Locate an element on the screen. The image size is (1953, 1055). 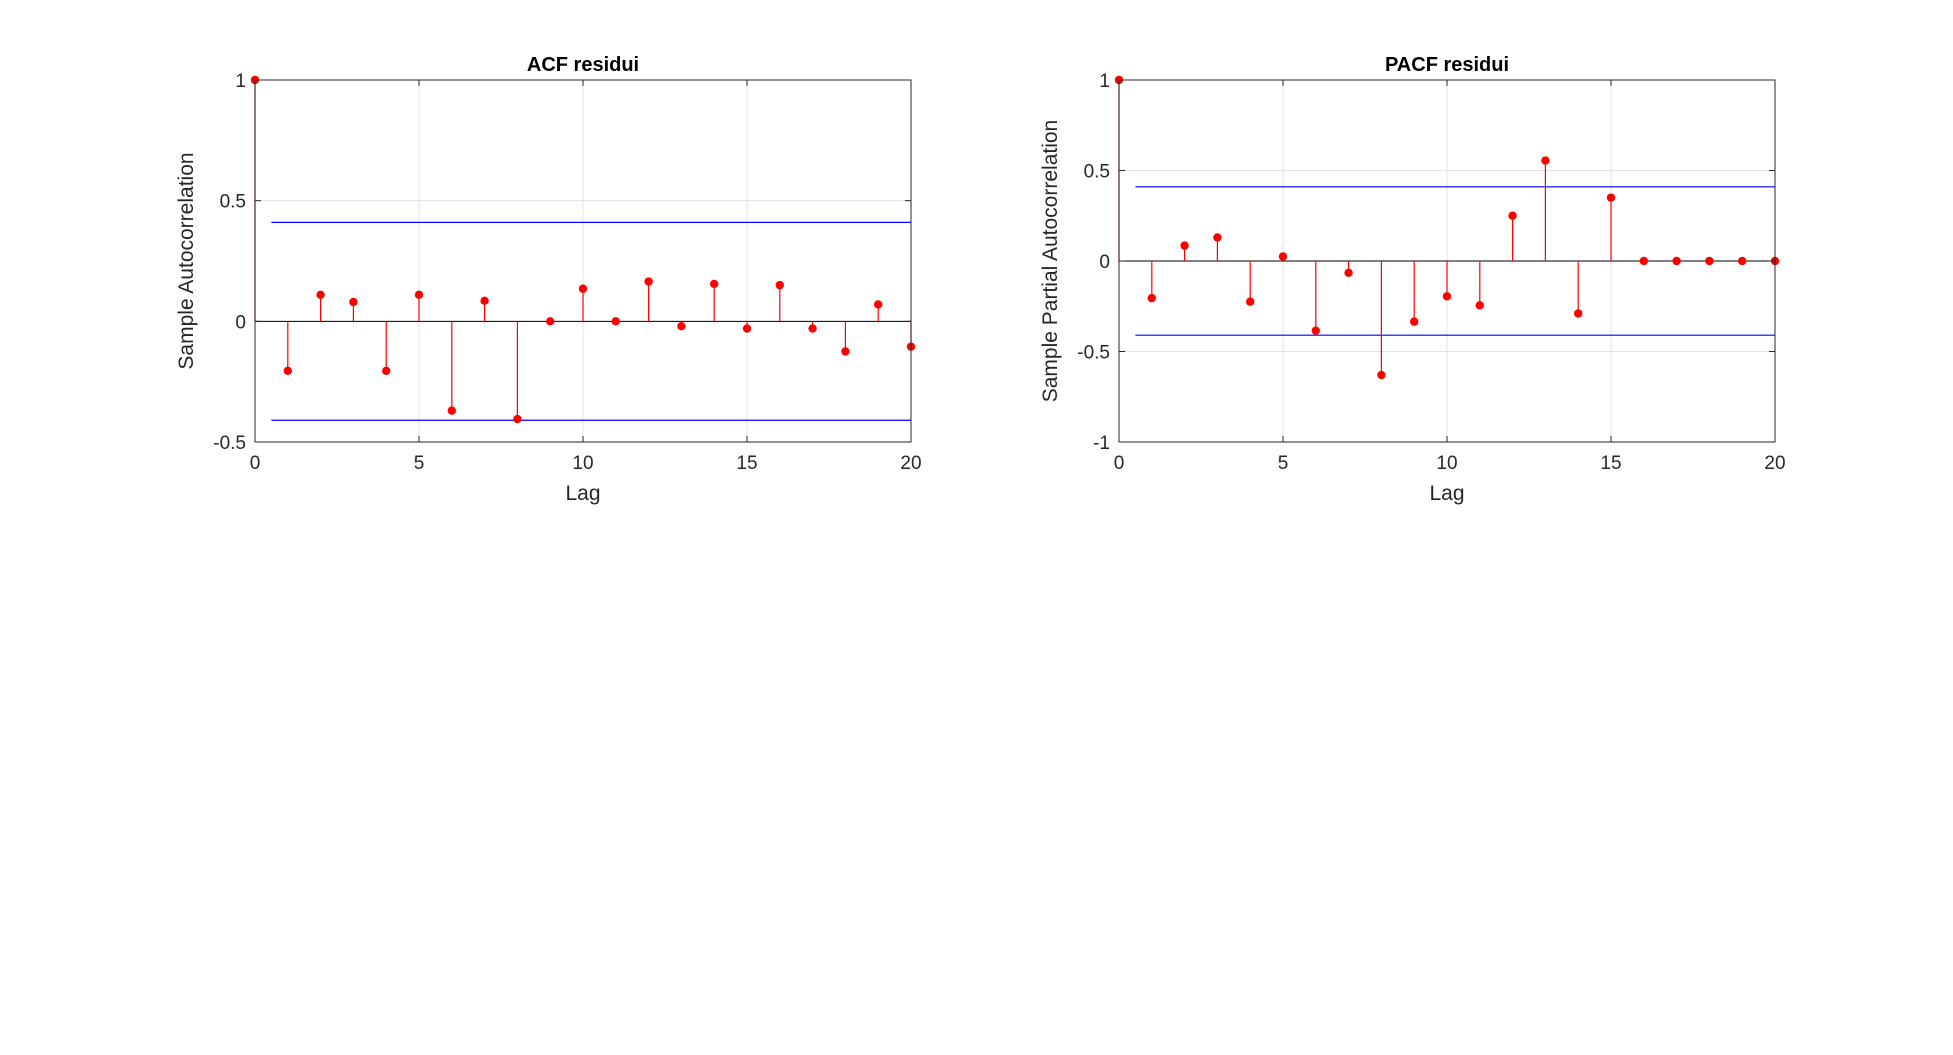
pacf-x-ticks: 0 5 10 15 20 is located at coordinates (1450, 277).